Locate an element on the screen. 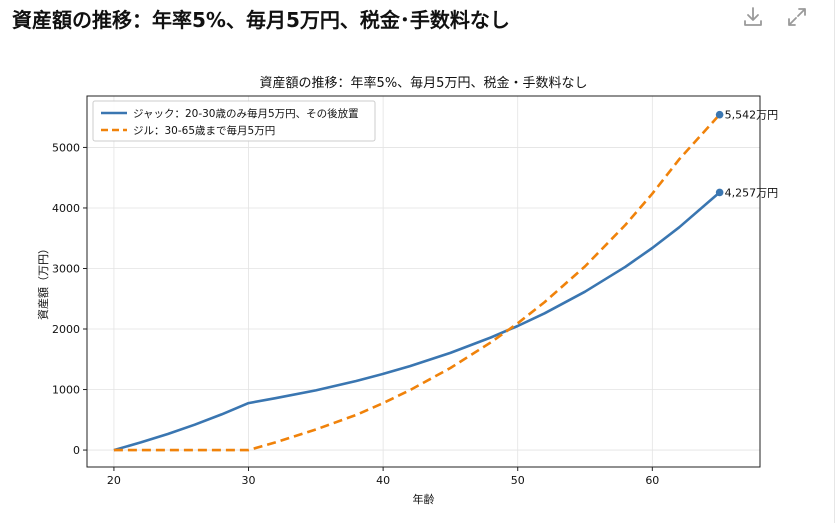 This screenshot has height=523, width=835. y-tick-label: 4000 is located at coordinates (66, 208).